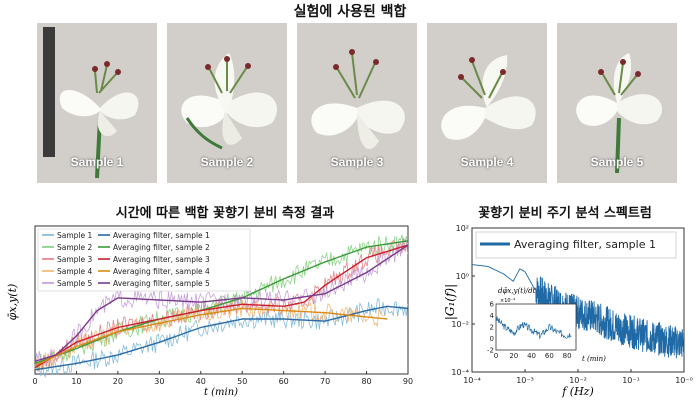 The image size is (700, 401). What do you see at coordinates (492, 305) in the screenshot?
I see `inset-ytick-label: 6` at bounding box center [492, 305].